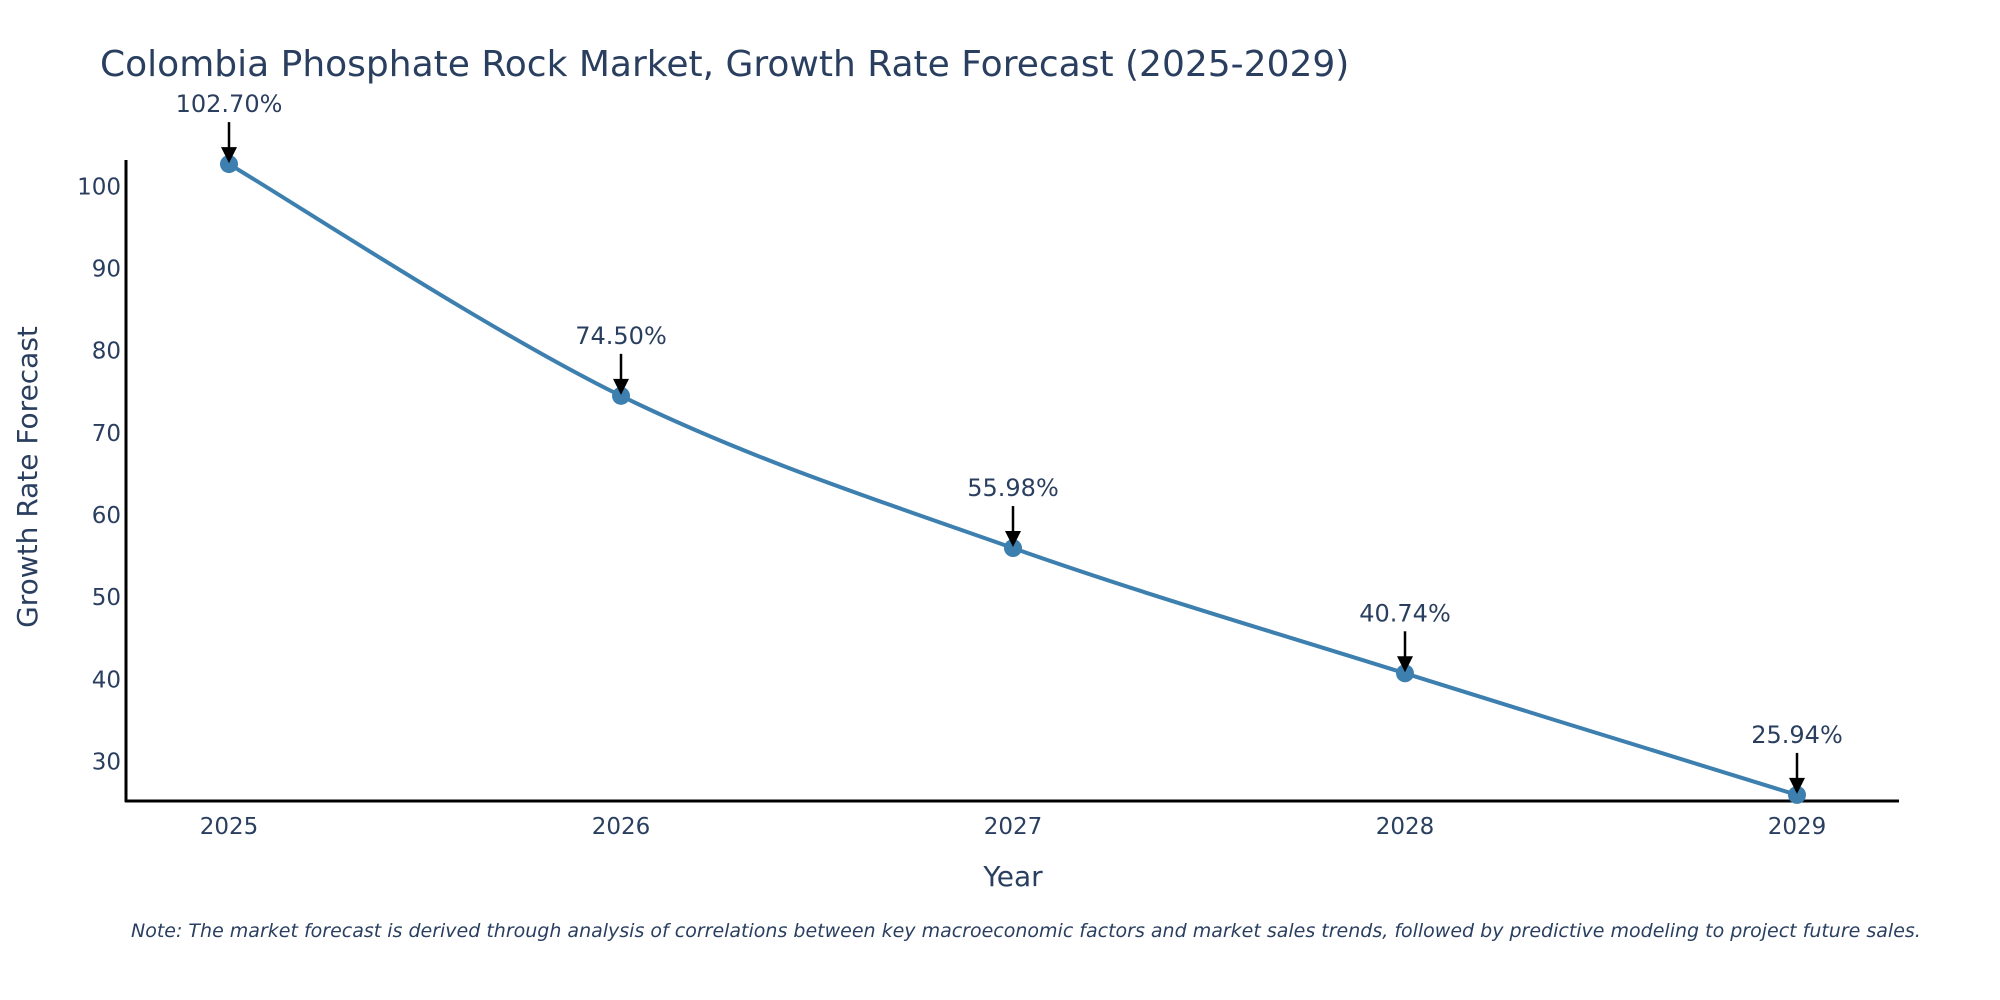 This screenshot has width=2000, height=1000. I want to click on y-tick-labels: 30 40 50 60 70 80 90 100, so click(99, 474).